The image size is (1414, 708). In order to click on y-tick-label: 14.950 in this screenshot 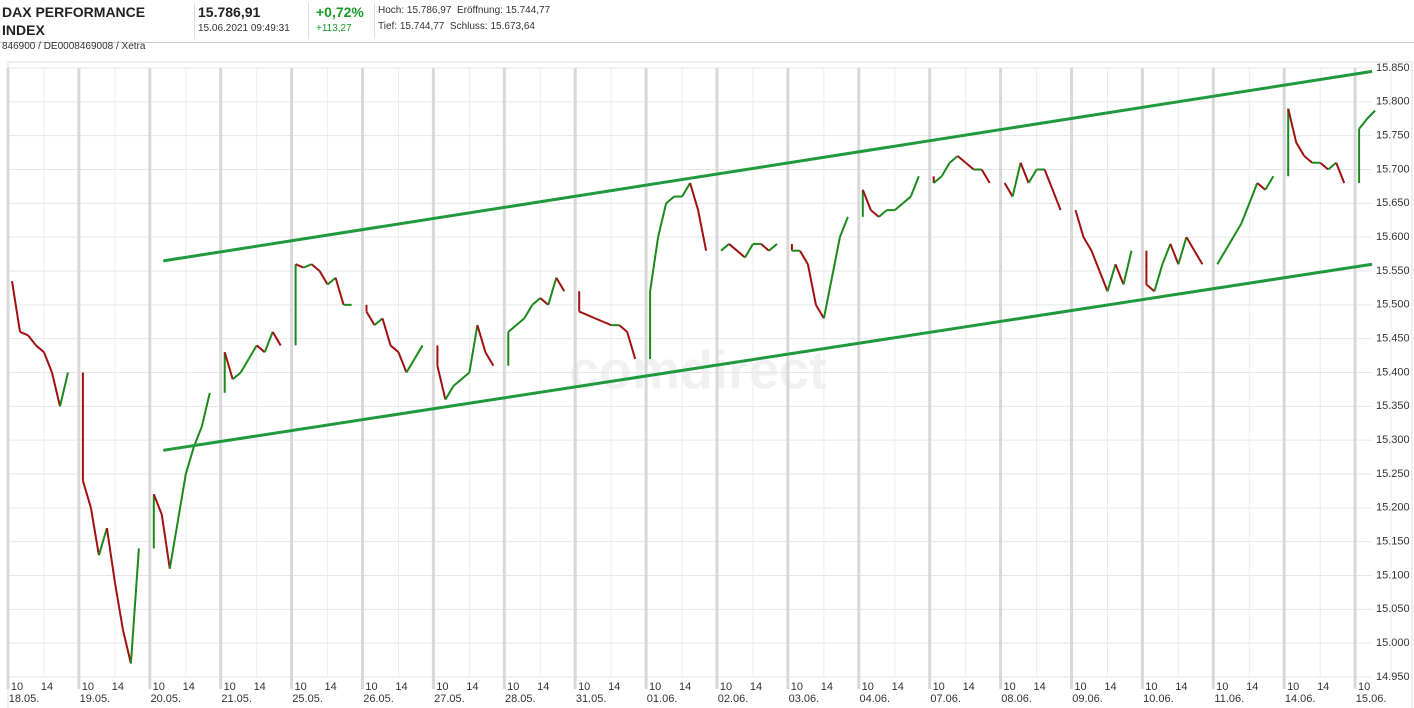, I will do `click(1393, 677)`.